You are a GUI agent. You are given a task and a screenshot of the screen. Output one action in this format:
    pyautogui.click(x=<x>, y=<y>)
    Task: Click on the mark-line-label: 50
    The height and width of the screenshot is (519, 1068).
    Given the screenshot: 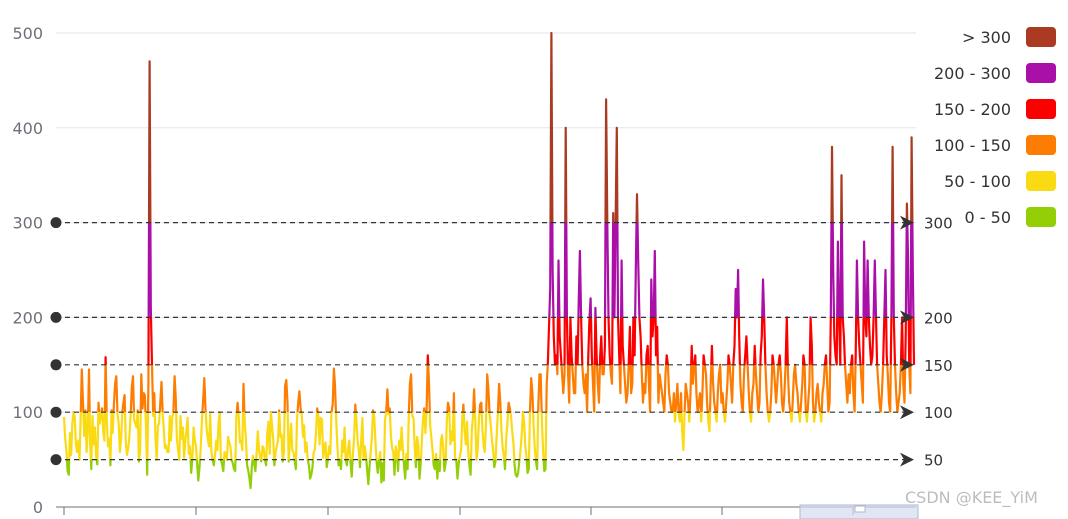 What is the action you would take?
    pyautogui.click(x=933, y=461)
    